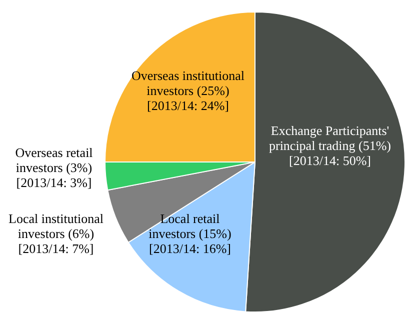  Describe the element at coordinates (188, 105) in the screenshot. I see `text: [2013/14: 24%]` at that location.